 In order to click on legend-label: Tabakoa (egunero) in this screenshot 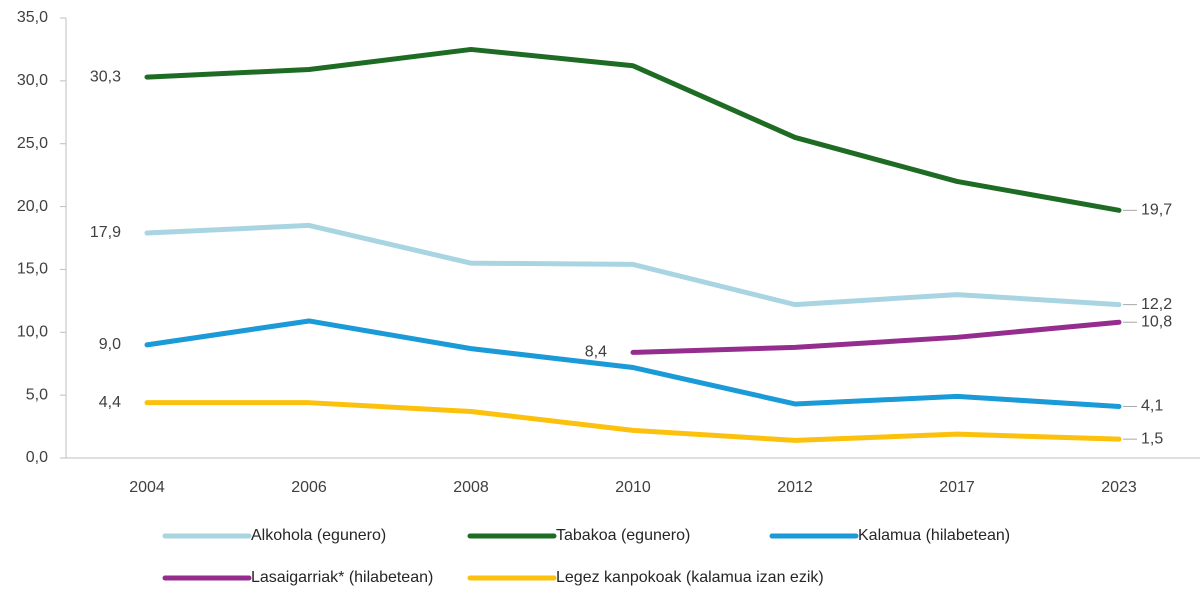, I will do `click(623, 535)`.